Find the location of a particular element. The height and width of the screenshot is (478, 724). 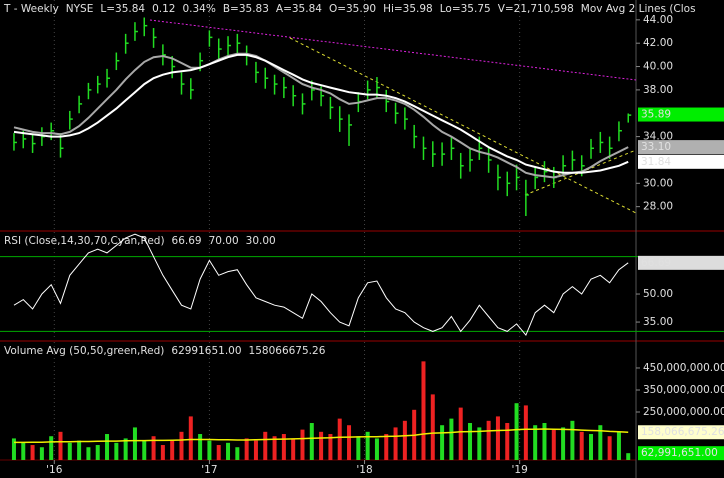

panel-header: O=35.90 is located at coordinates (352, 9).